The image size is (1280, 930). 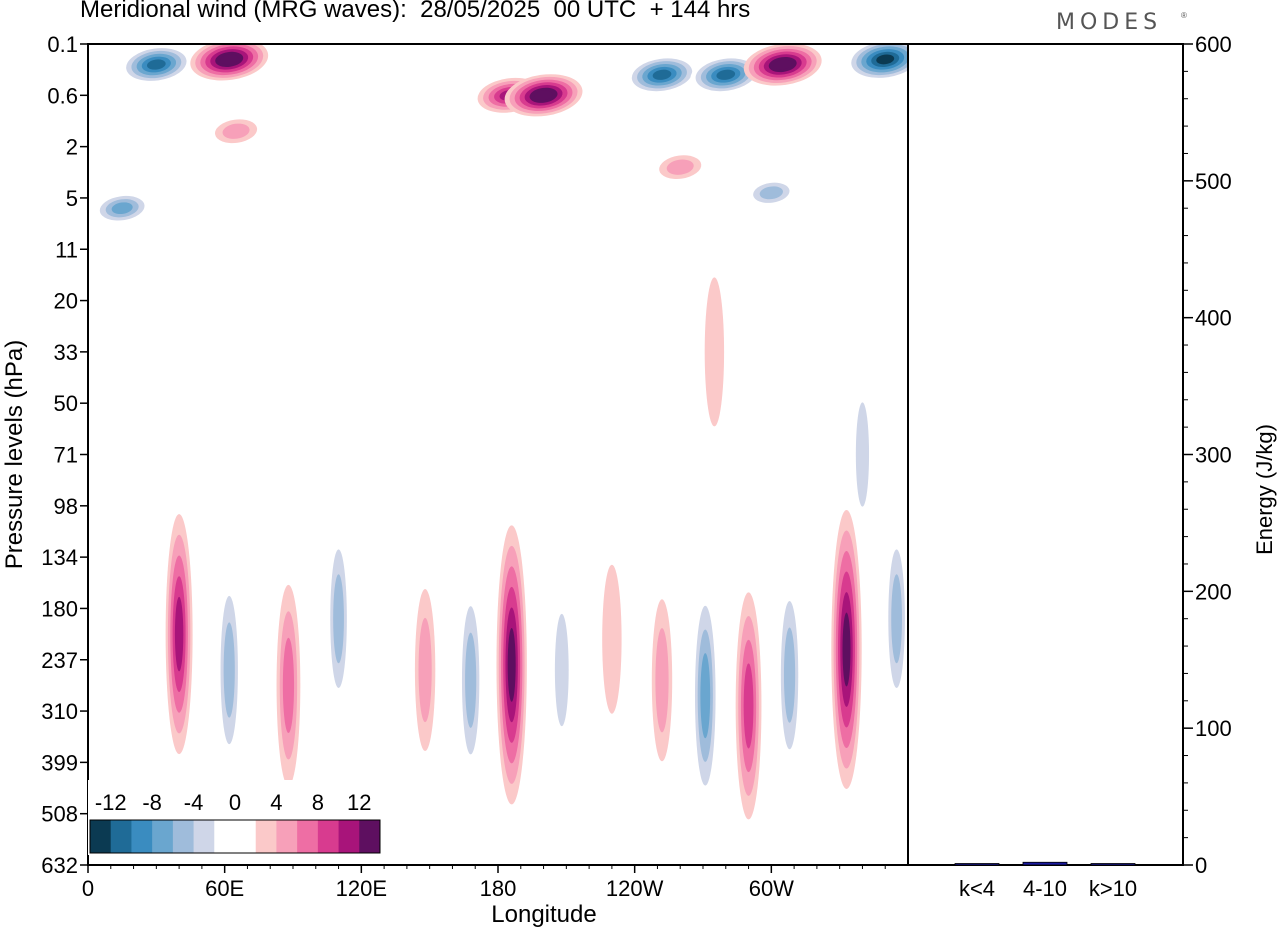 What do you see at coordinates (1109, 22) in the screenshot?
I see `brand-logo: MODES` at bounding box center [1109, 22].